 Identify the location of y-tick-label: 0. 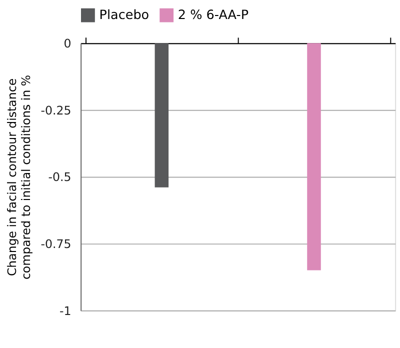
(68, 43).